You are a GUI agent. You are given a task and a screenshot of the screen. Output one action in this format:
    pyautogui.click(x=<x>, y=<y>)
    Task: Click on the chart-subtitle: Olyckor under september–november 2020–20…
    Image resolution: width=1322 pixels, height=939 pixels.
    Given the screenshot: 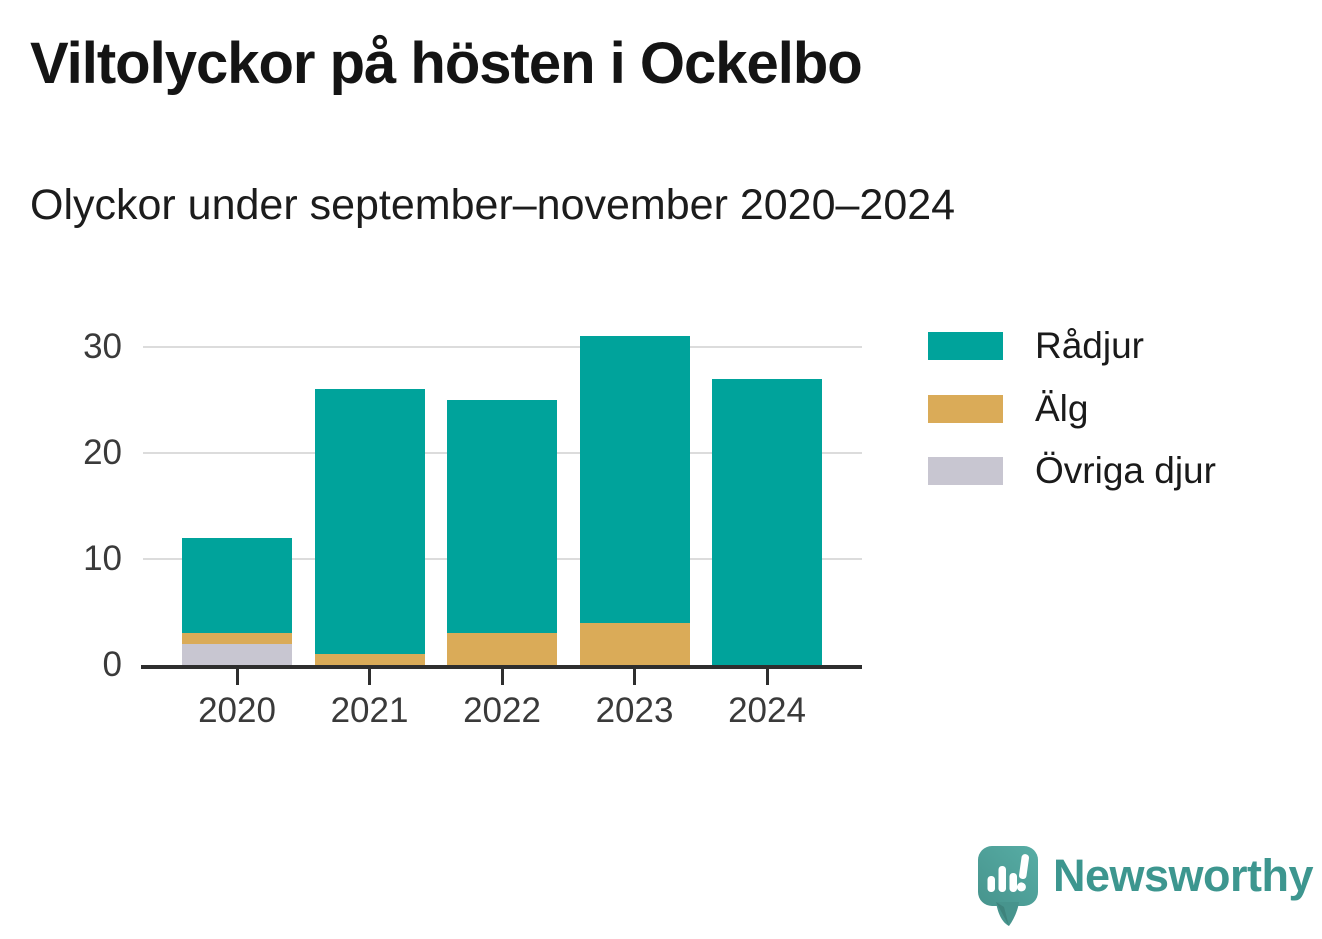 What is the action you would take?
    pyautogui.click(x=493, y=205)
    